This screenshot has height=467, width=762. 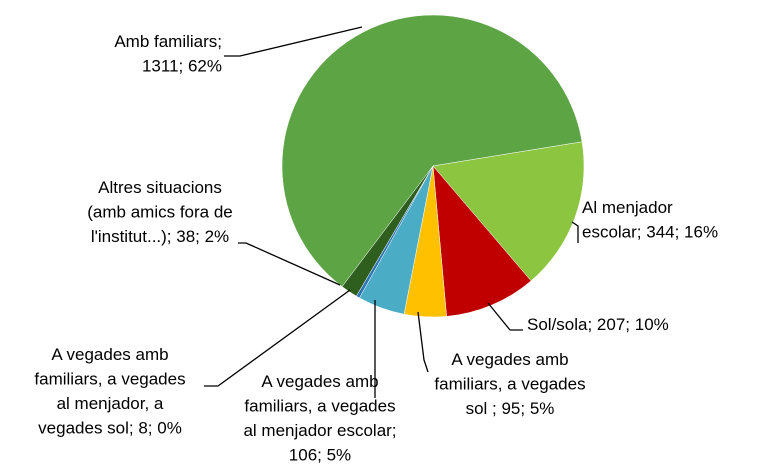 I want to click on data-label-line: vegades sol; 8; 0%, so click(x=110, y=428).